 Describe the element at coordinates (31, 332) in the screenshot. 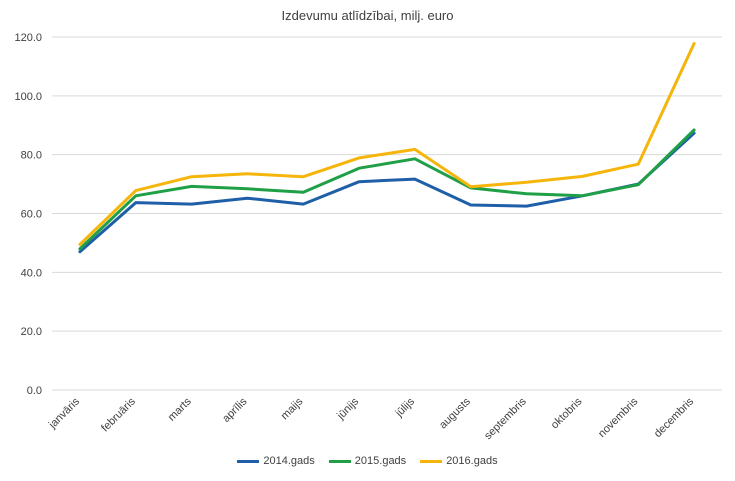

I see `y-tick-label: 20.0` at that location.